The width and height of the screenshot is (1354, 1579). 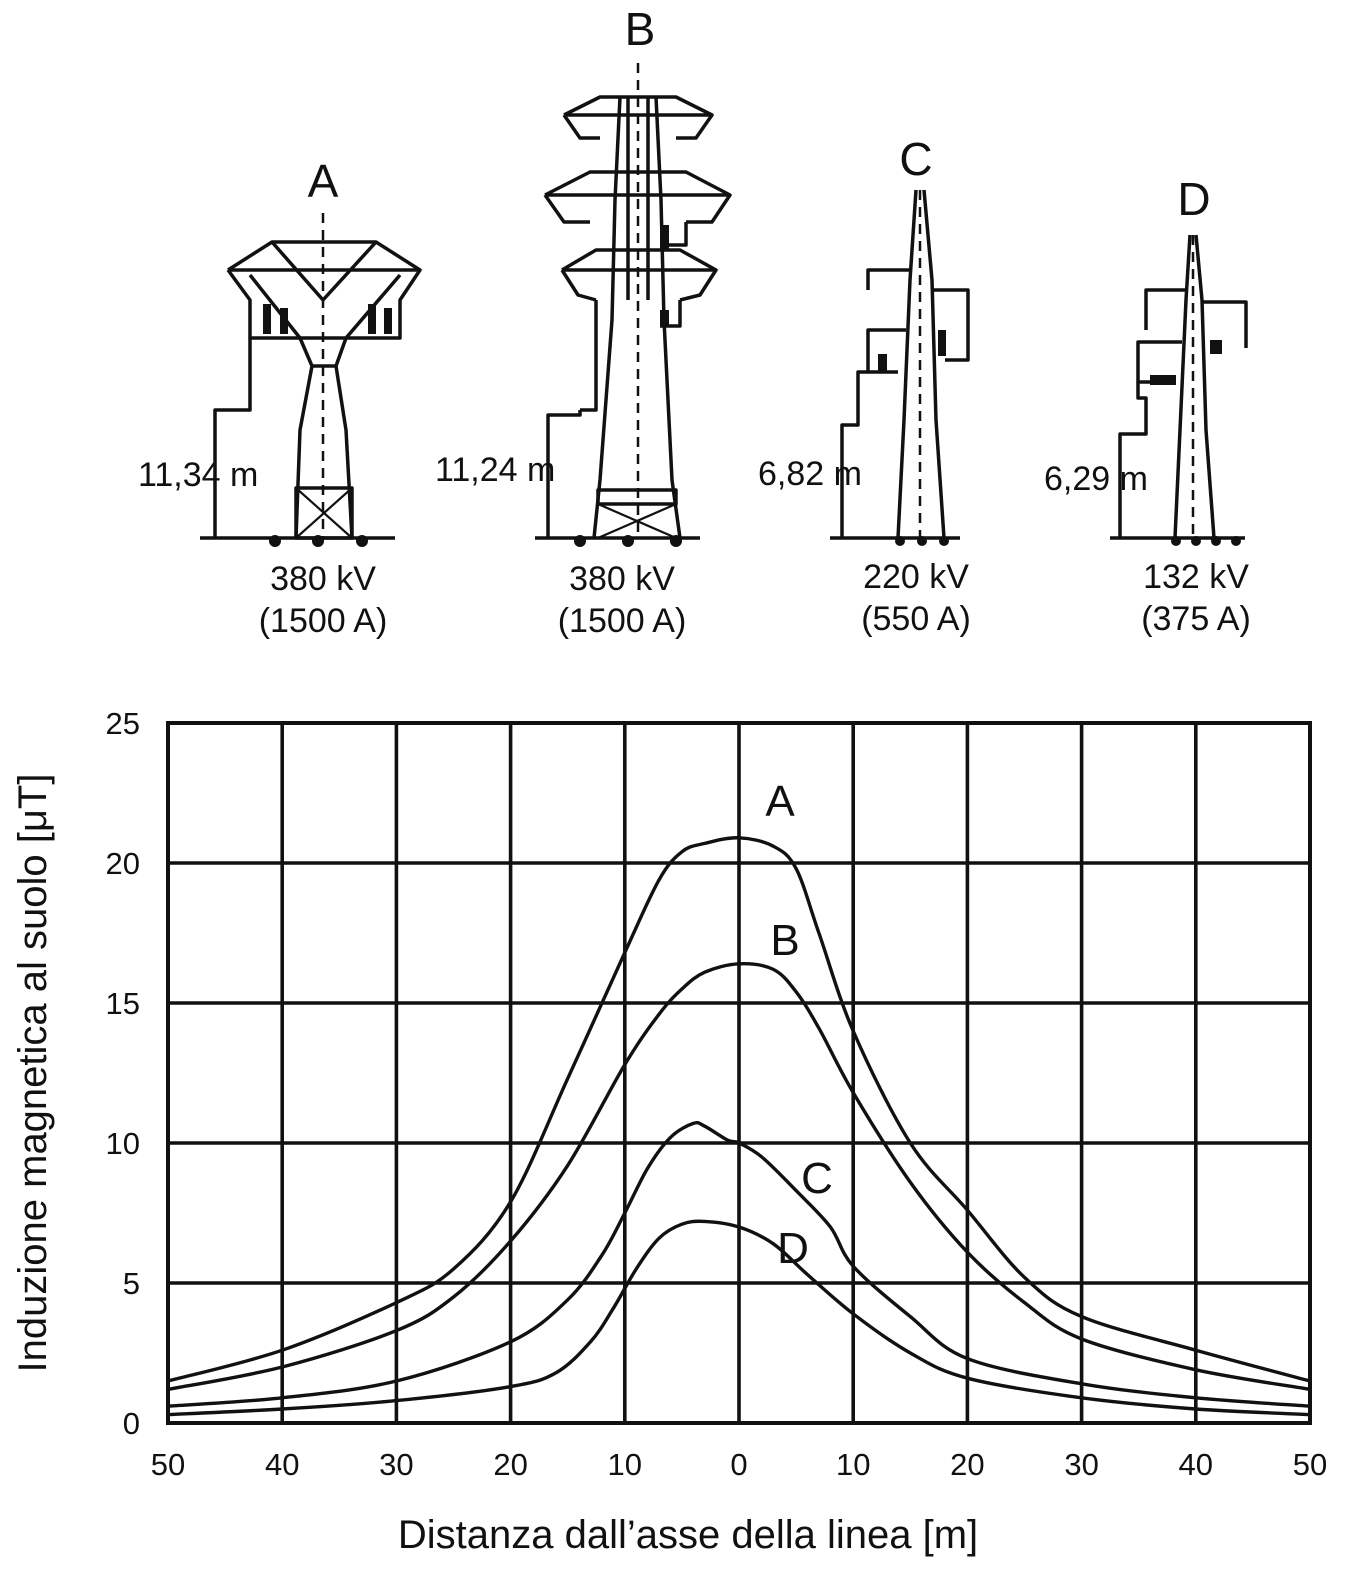 I want to click on tower-a-drawing: A 11,34 m 380 kV (1500 A), so click(x=280, y=397).